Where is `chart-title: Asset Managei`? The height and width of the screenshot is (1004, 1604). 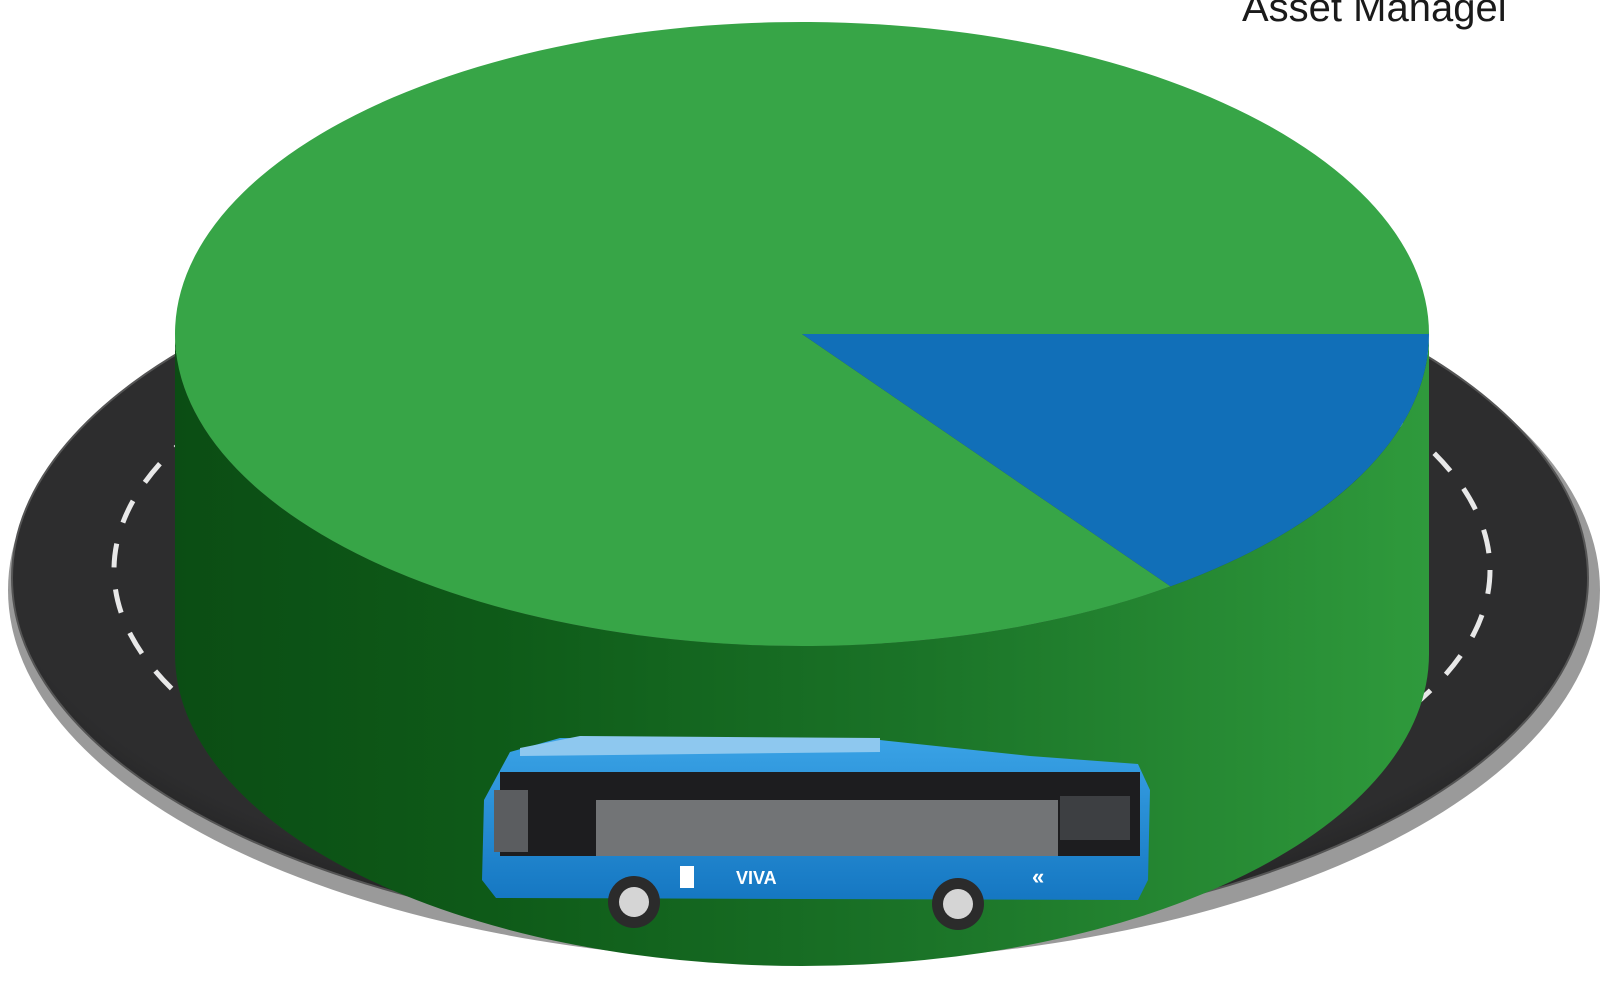 chart-title: Asset Managei is located at coordinates (1374, 15).